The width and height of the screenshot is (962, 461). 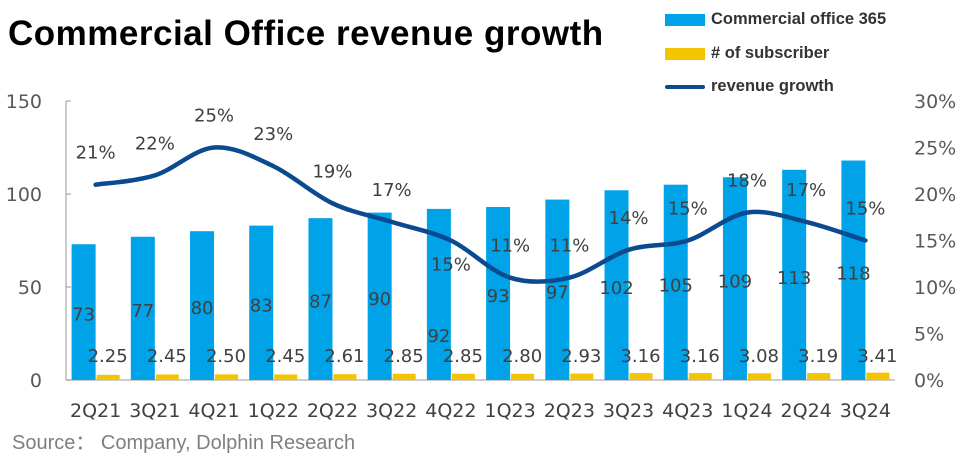 I want to click on x-tick-label: 1Q23, so click(x=509, y=411).